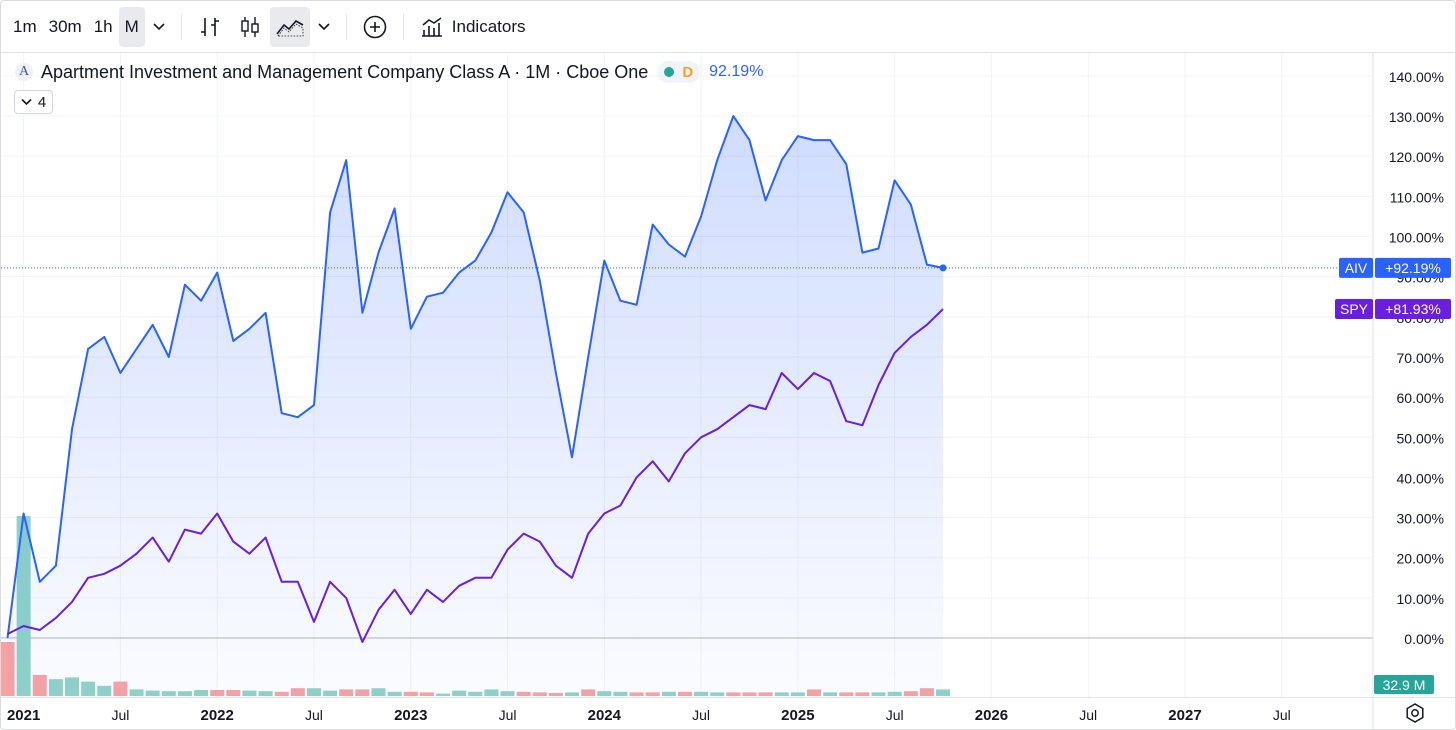  What do you see at coordinates (736, 71) in the screenshot?
I see `legend-value: 92.19%` at bounding box center [736, 71].